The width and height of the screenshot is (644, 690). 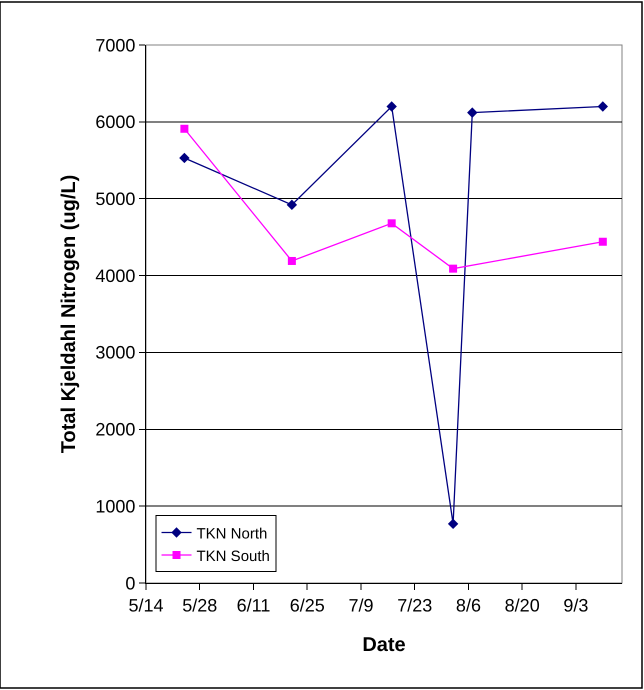 I want to click on legend-label: TKN North, so click(x=232, y=533).